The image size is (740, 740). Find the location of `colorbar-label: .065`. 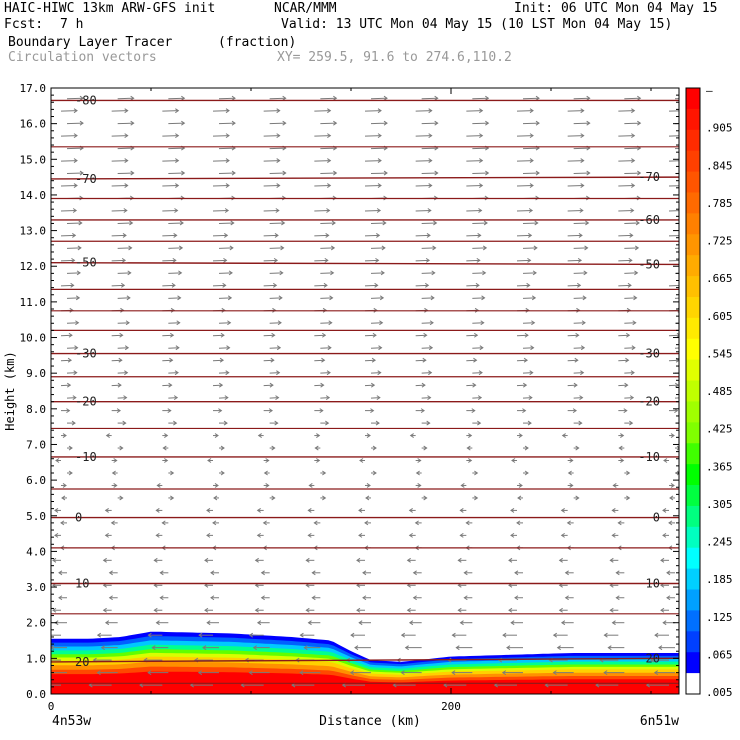

colorbar-label: .065 is located at coordinates (719, 654).